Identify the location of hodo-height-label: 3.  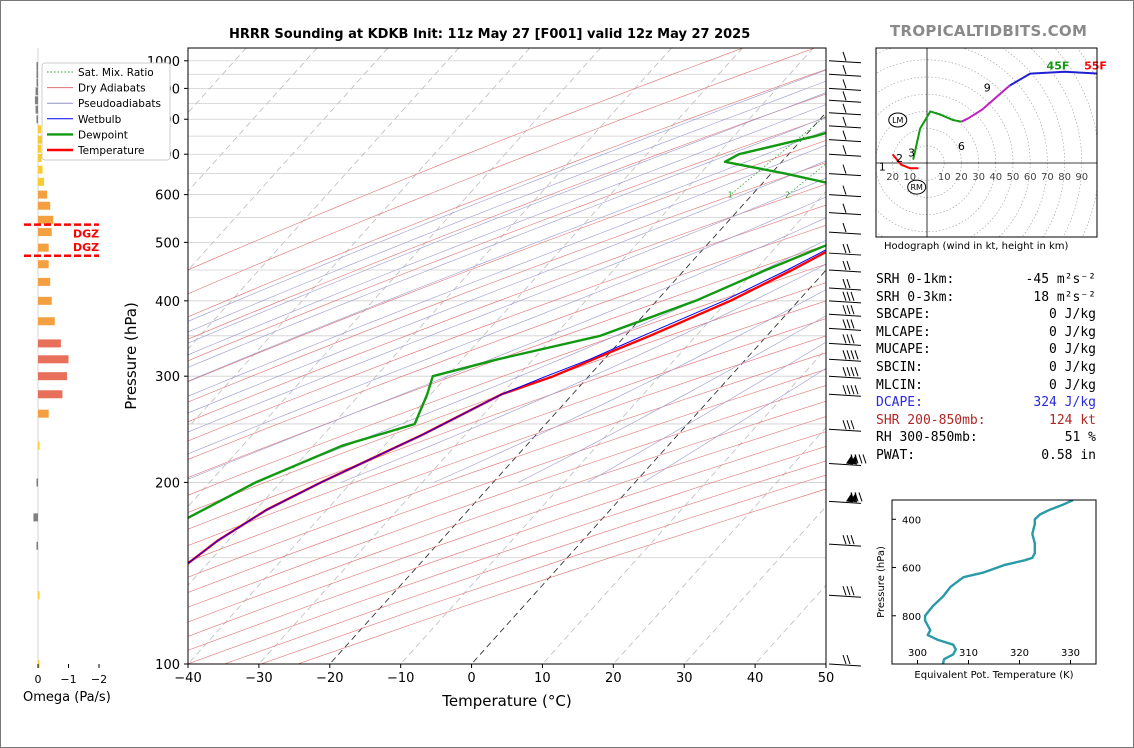
(911, 153).